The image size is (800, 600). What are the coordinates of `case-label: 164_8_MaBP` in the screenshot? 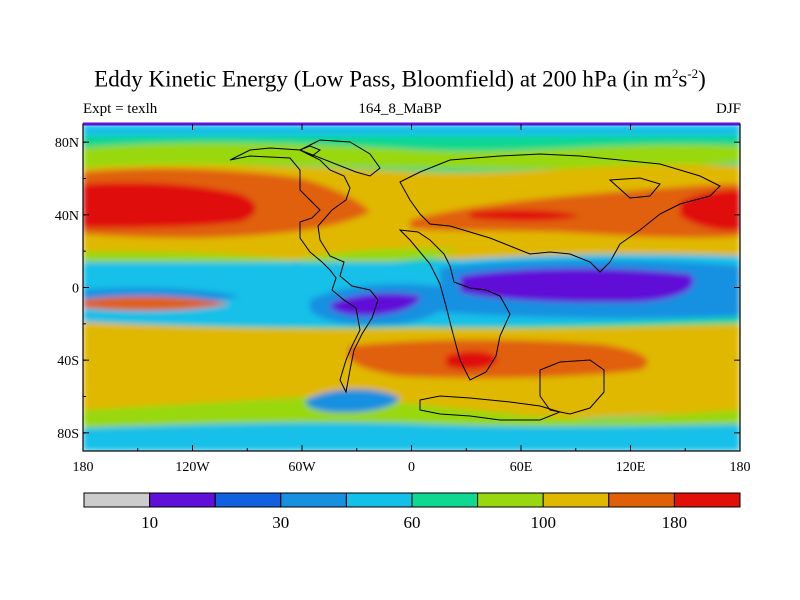 It's located at (400, 109).